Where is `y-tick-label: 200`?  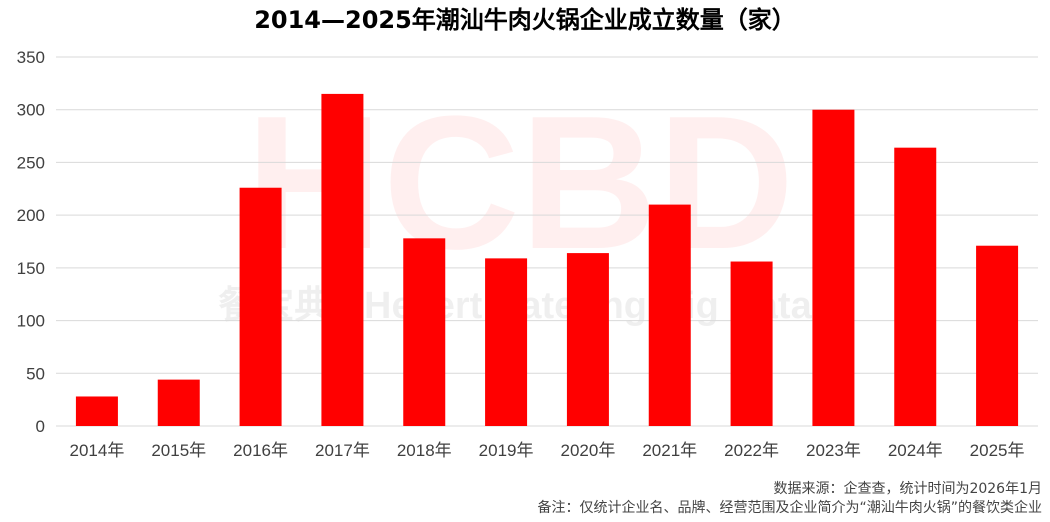 y-tick-label: 200 is located at coordinates (31, 215).